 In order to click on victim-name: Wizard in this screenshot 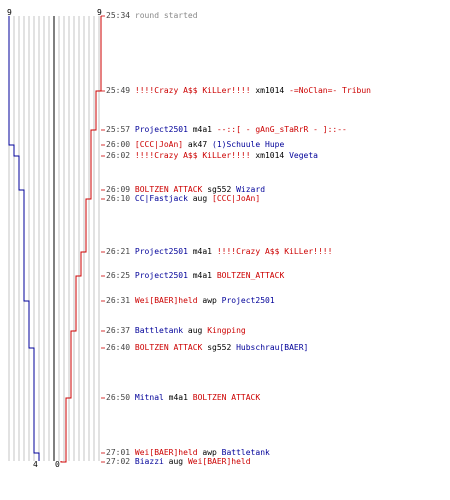, I will do `click(251, 189)`.